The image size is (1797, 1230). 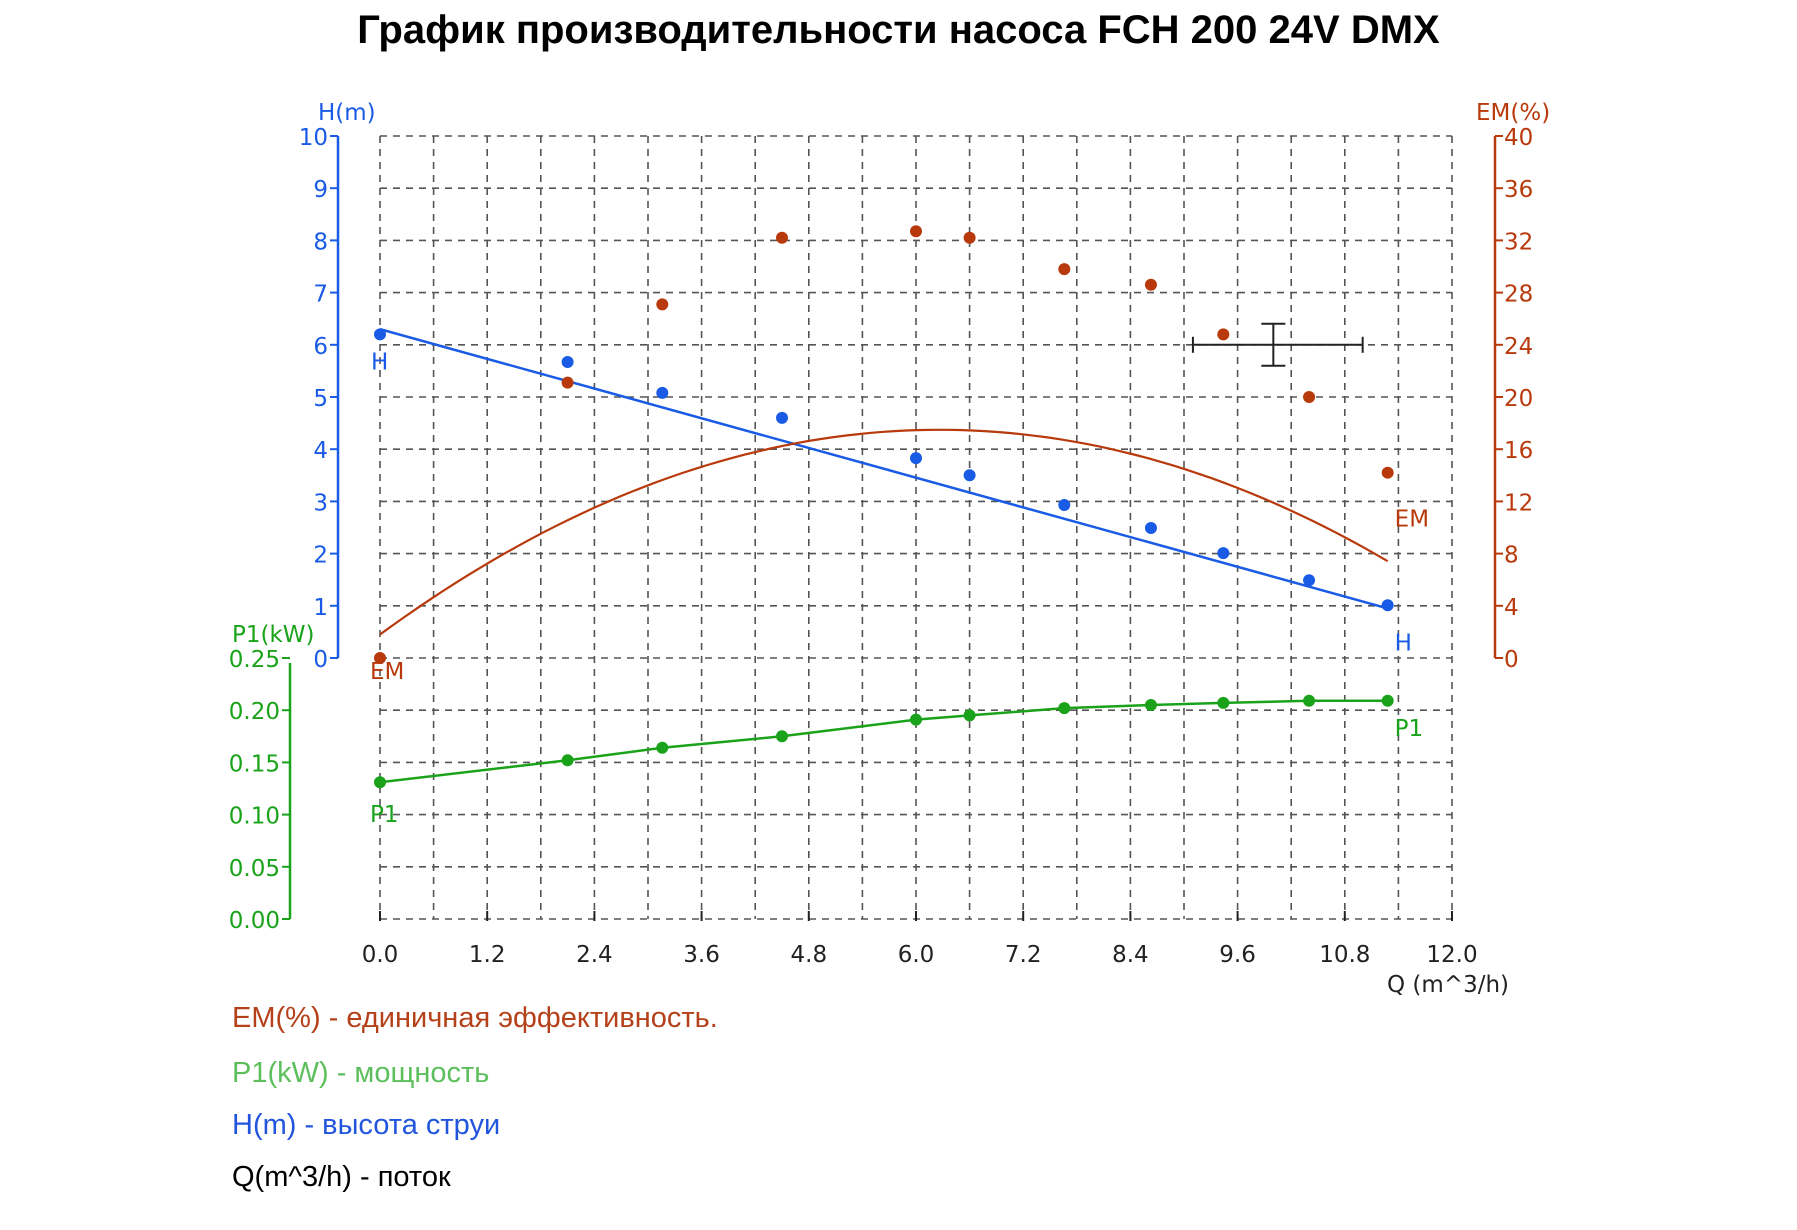 I want to click on p1-tick-label: 0.25, so click(x=254, y=660).